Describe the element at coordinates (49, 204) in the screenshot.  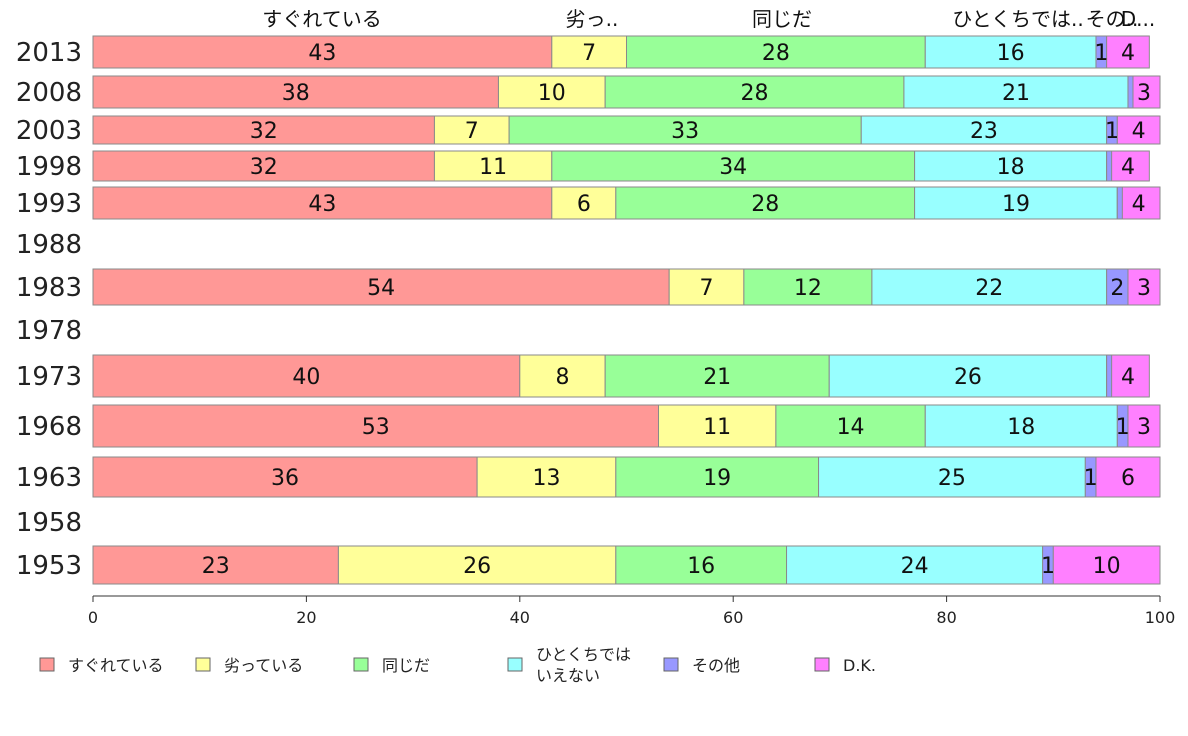
I see `year-label-1993: 1993` at that location.